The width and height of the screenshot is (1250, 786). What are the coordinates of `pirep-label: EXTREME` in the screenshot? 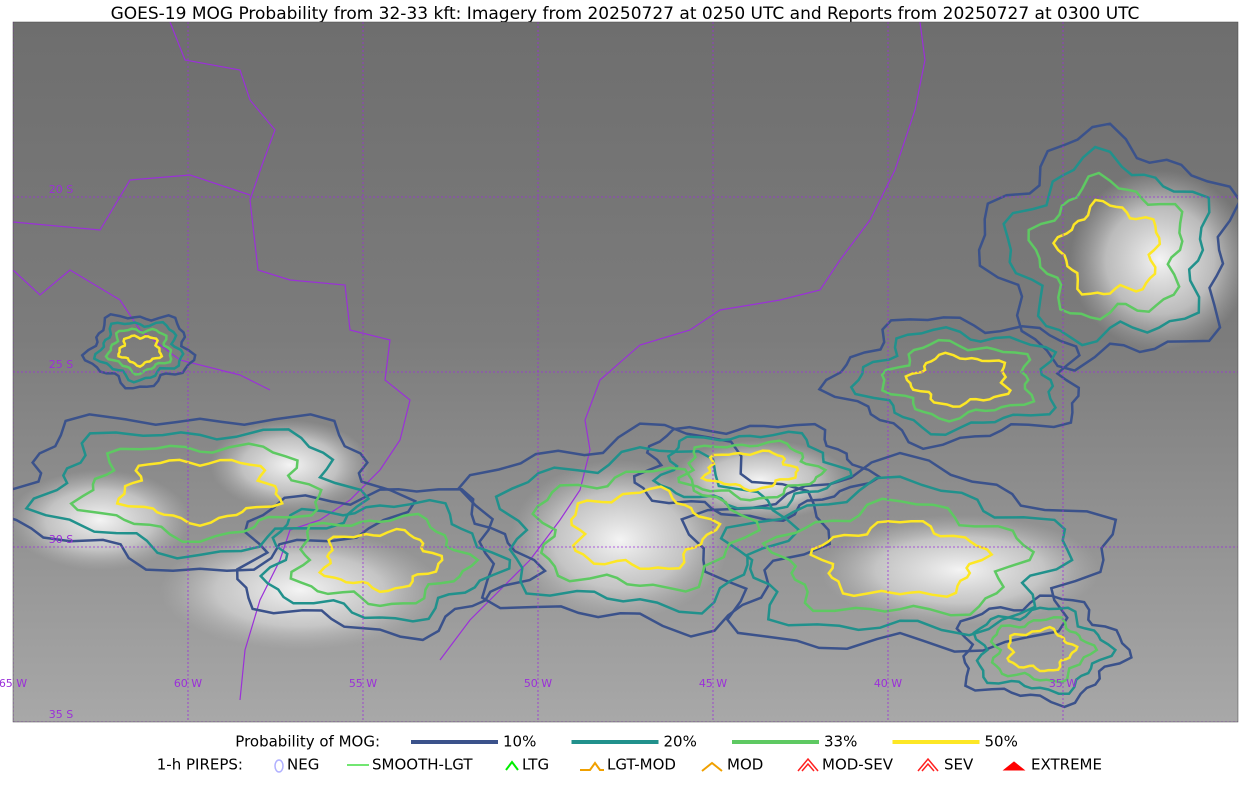 It's located at (1066, 765).